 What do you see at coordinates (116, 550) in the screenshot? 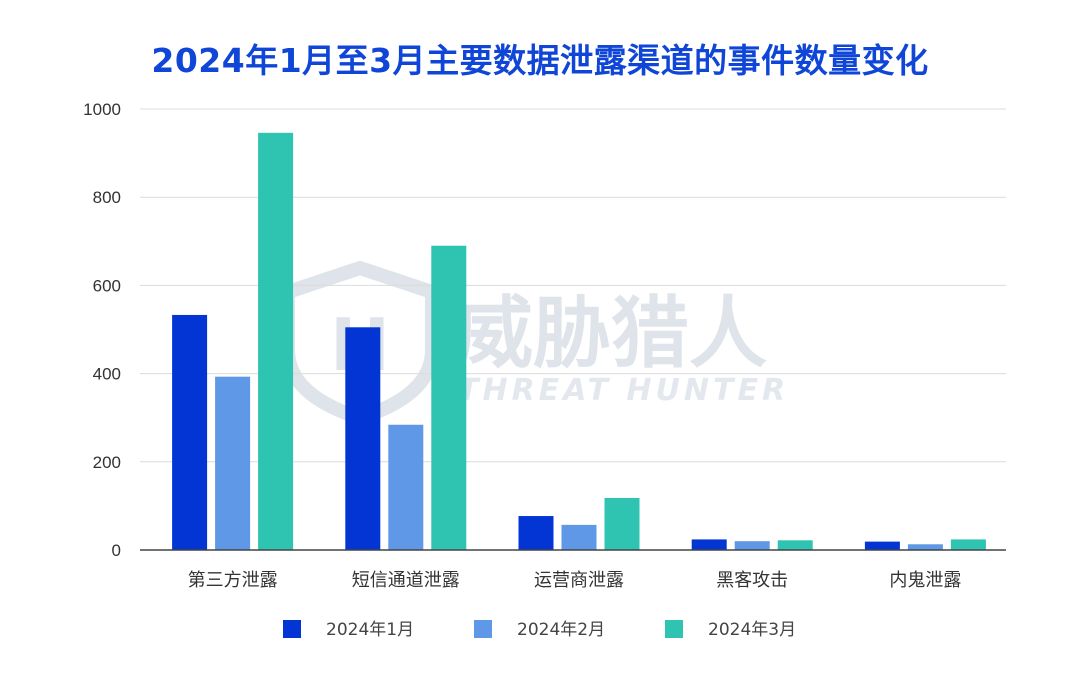
I see `y-tick-label: 0` at bounding box center [116, 550].